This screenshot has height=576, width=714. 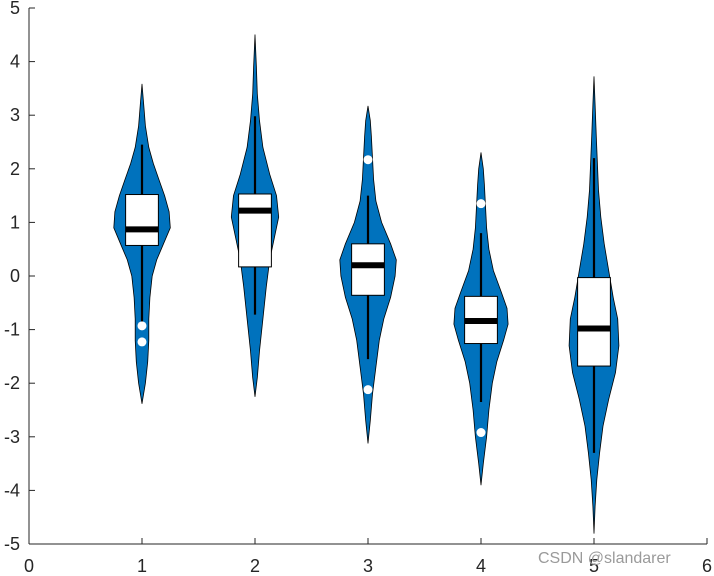 What do you see at coordinates (12, 383) in the screenshot?
I see `y-tick-label: -2` at bounding box center [12, 383].